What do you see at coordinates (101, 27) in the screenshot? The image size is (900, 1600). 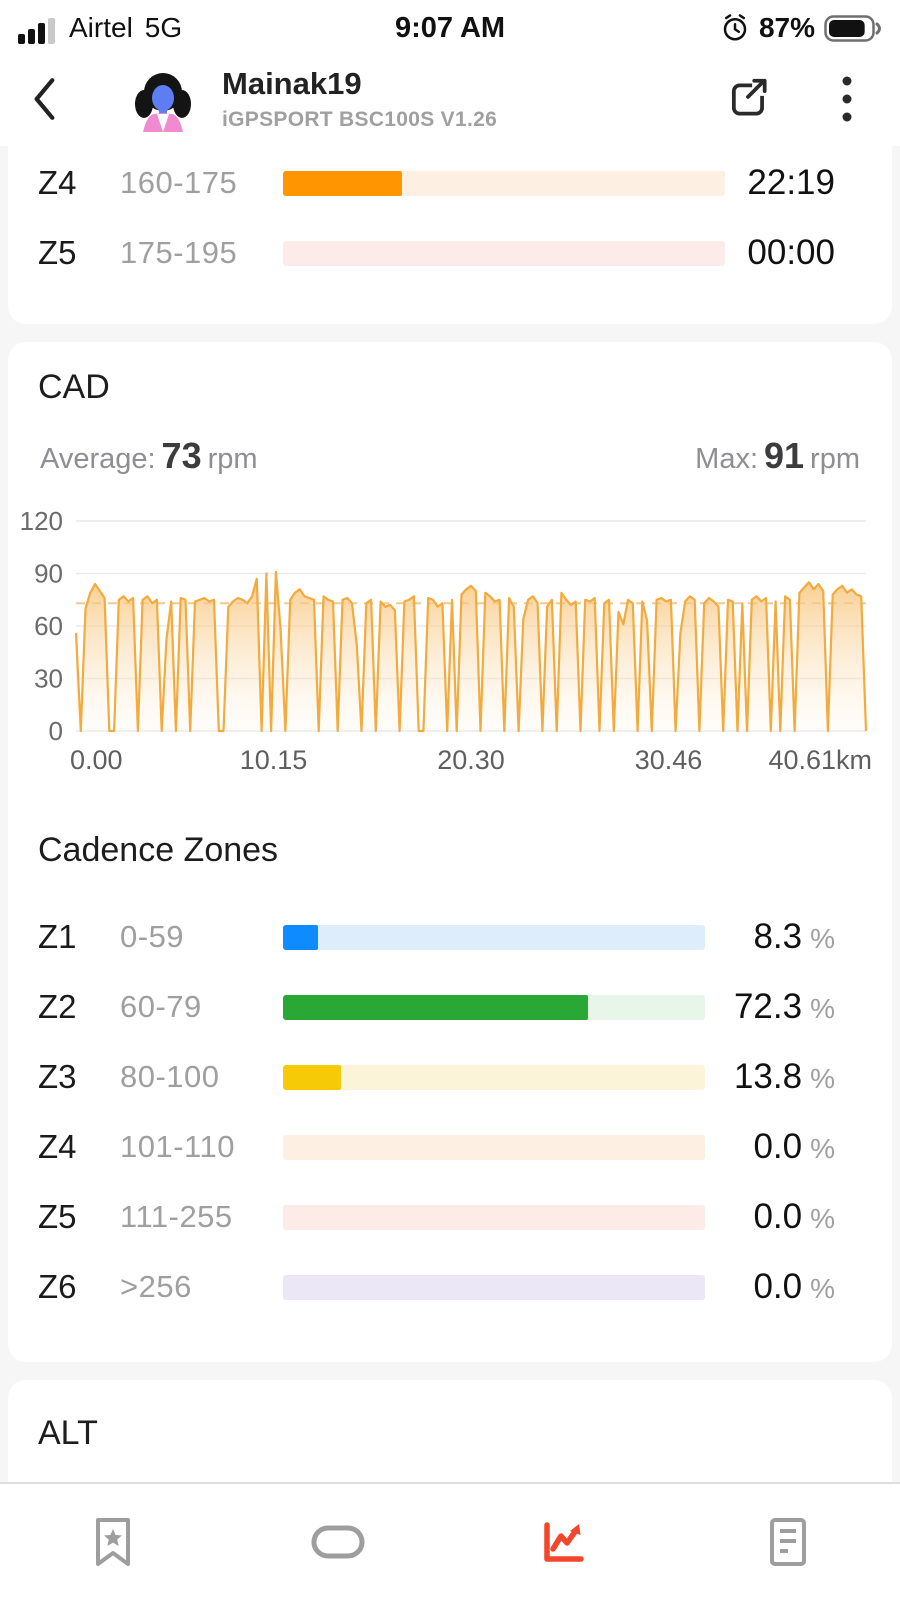 I see `carrier-label: Airtel` at bounding box center [101, 27].